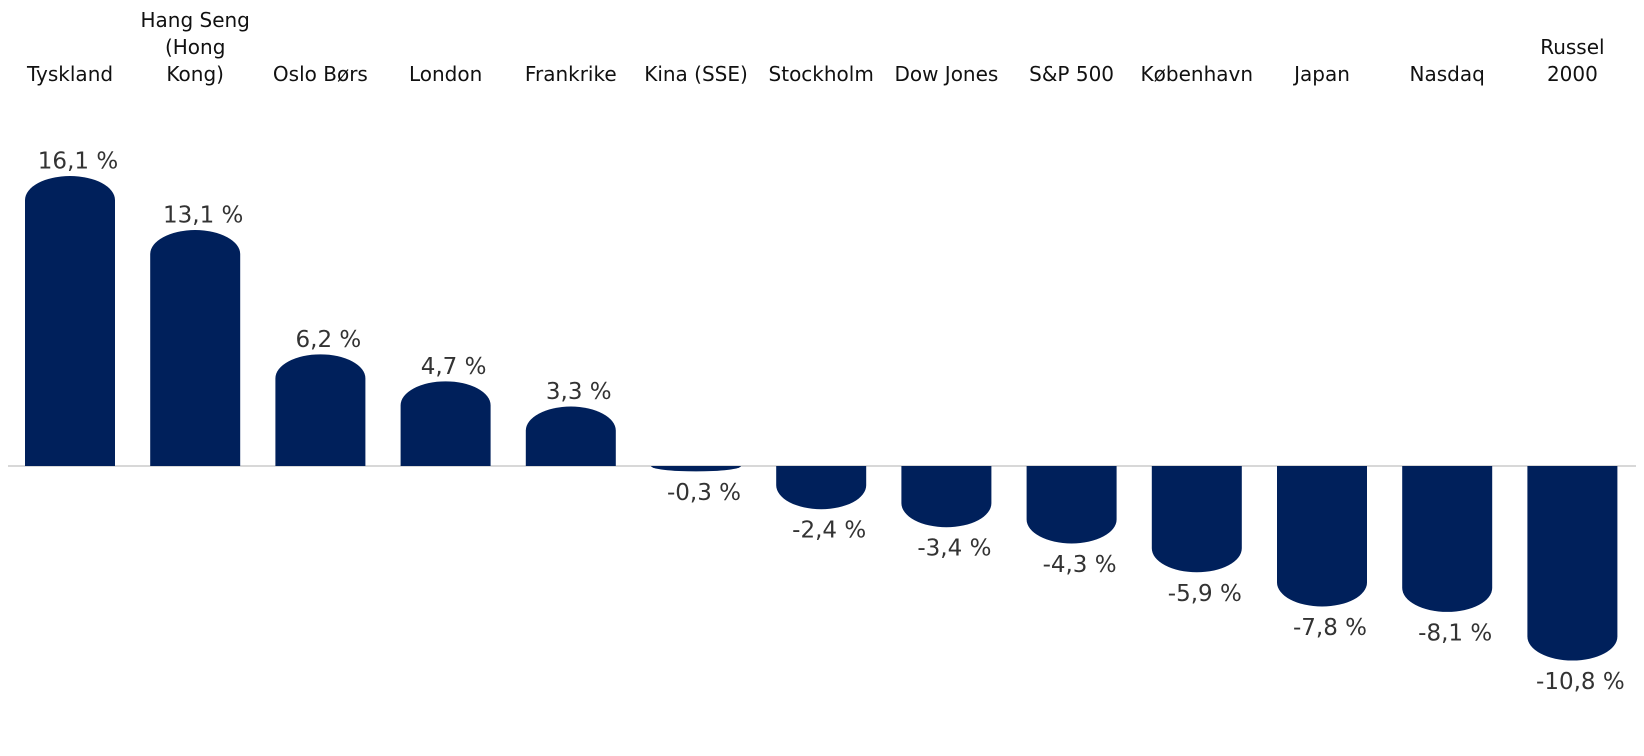 This screenshot has width=1644, height=756. What do you see at coordinates (821, 74) in the screenshot?
I see `category-label: Stockholm` at bounding box center [821, 74].